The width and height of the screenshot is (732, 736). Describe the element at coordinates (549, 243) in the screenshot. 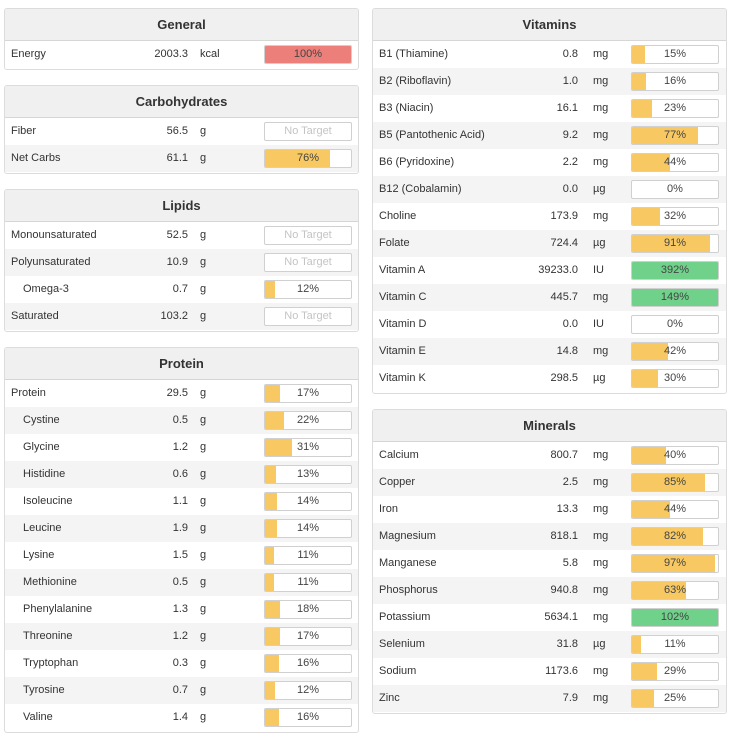

I see `nutrient-row: Folate 724.4 µg 91%` at that location.